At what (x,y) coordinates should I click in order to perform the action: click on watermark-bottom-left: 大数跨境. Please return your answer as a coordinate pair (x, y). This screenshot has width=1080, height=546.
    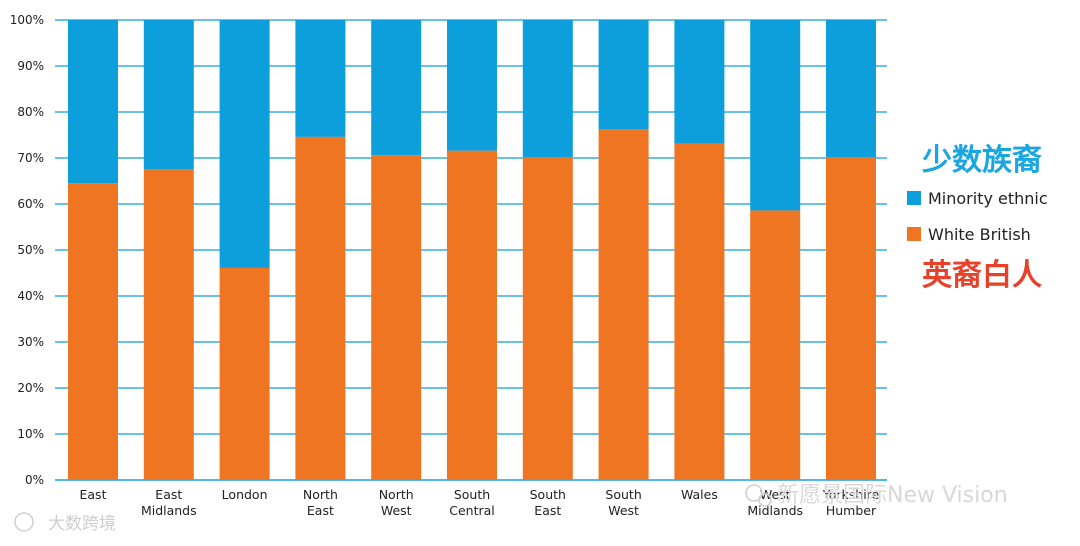
    Looking at the image, I should click on (65, 523).